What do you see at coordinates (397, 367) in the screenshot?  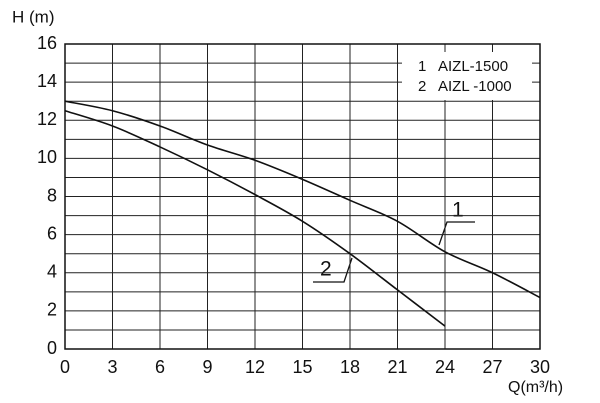 I see `x-tick-label: 21` at bounding box center [397, 367].